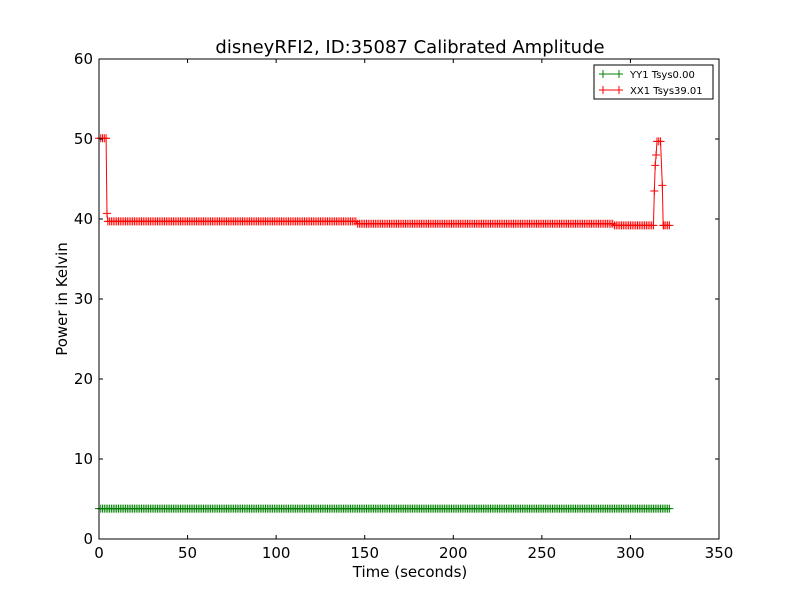 The width and height of the screenshot is (800, 600). I want to click on legend-box, so click(653, 82).